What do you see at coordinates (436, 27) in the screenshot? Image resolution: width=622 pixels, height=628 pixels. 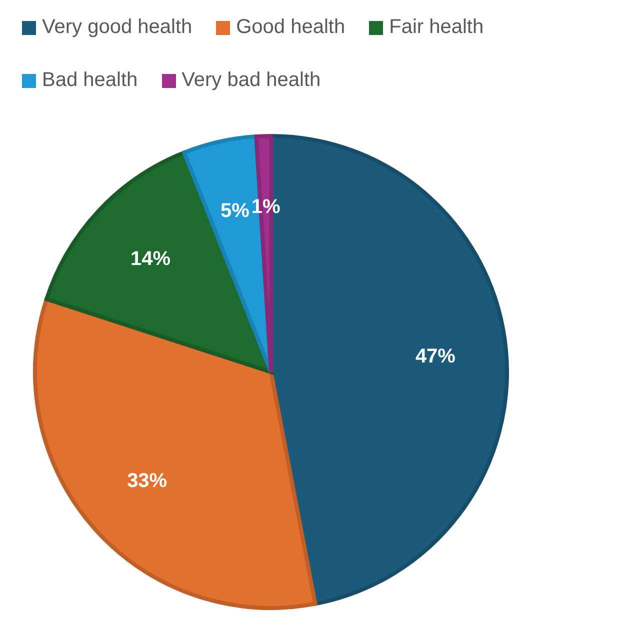 I see `legend-label: Fair health` at bounding box center [436, 27].